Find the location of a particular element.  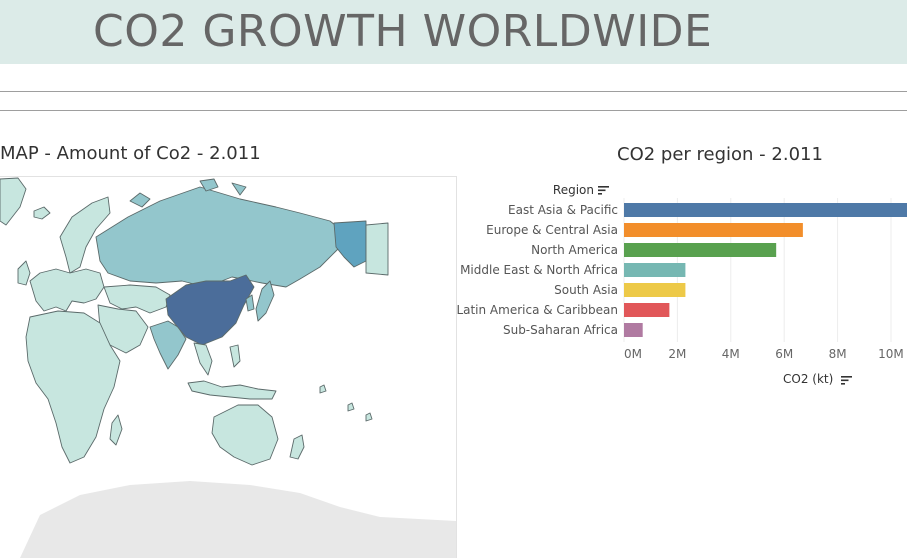

dimension-header: Region is located at coordinates (573, 190).